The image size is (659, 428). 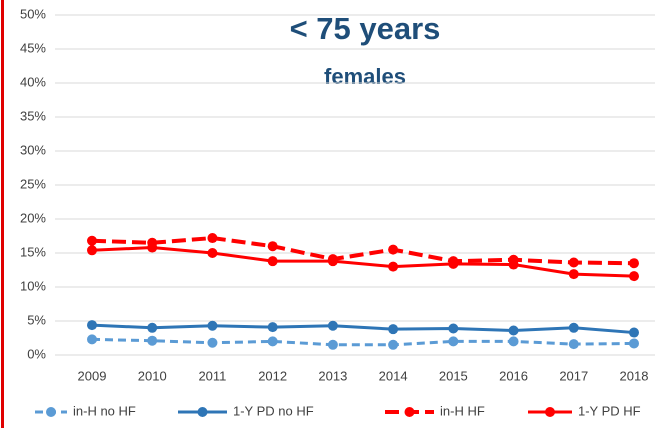 What do you see at coordinates (33, 217) in the screenshot?
I see `y-tick-label: 20%` at bounding box center [33, 217].